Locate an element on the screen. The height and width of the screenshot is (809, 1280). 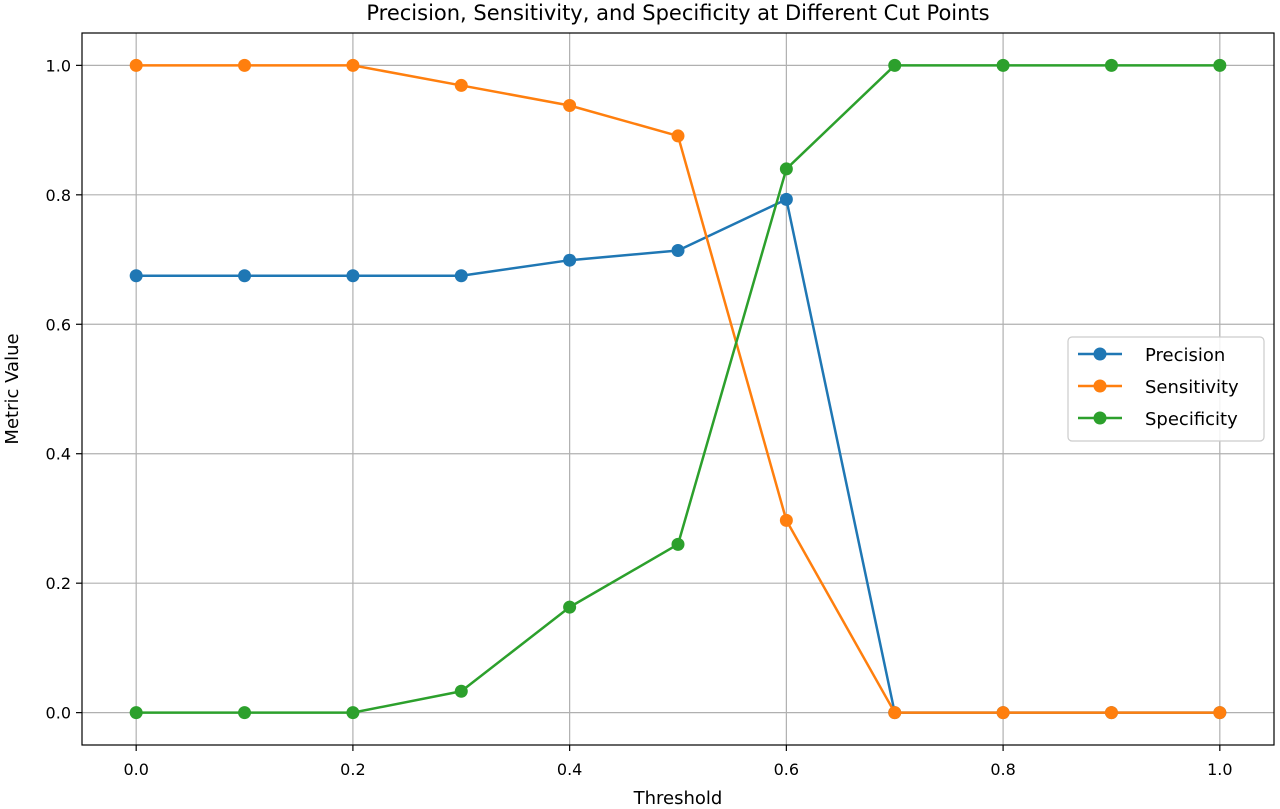
x-tick-label: 0.8 is located at coordinates (1002, 769).